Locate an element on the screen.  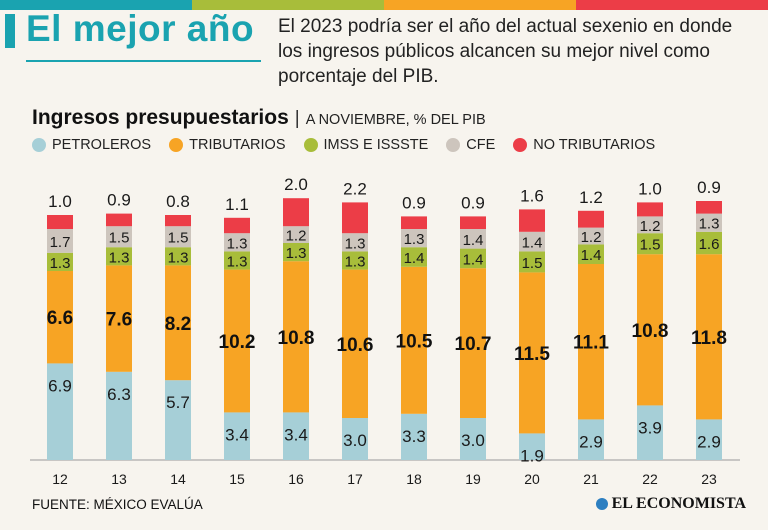
data-label: 1.1 is located at coordinates (237, 204).